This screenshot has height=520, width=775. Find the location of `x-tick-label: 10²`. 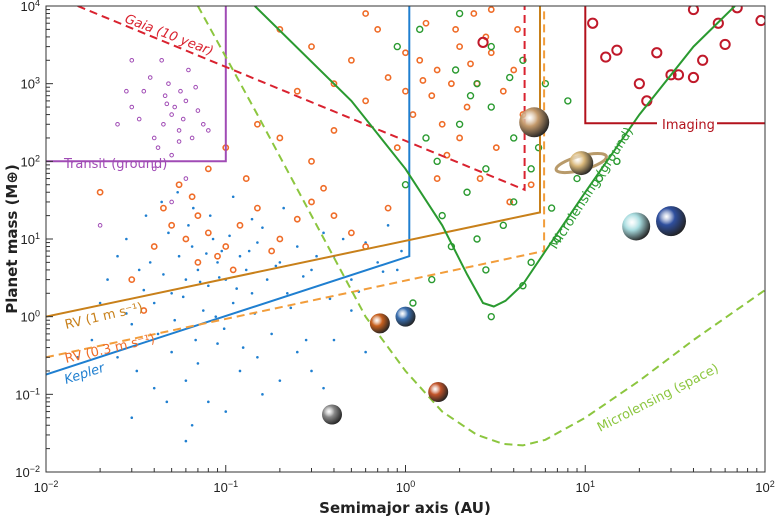

x-tick-label: 10² is located at coordinates (764, 487).